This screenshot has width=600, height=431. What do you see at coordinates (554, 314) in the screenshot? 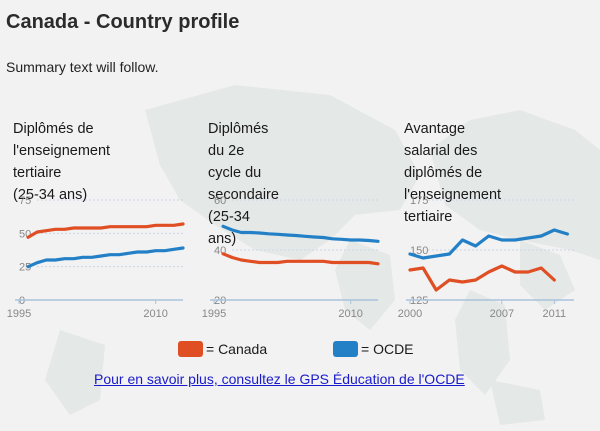
I see `x-tick-label: 2011` at bounding box center [554, 314].